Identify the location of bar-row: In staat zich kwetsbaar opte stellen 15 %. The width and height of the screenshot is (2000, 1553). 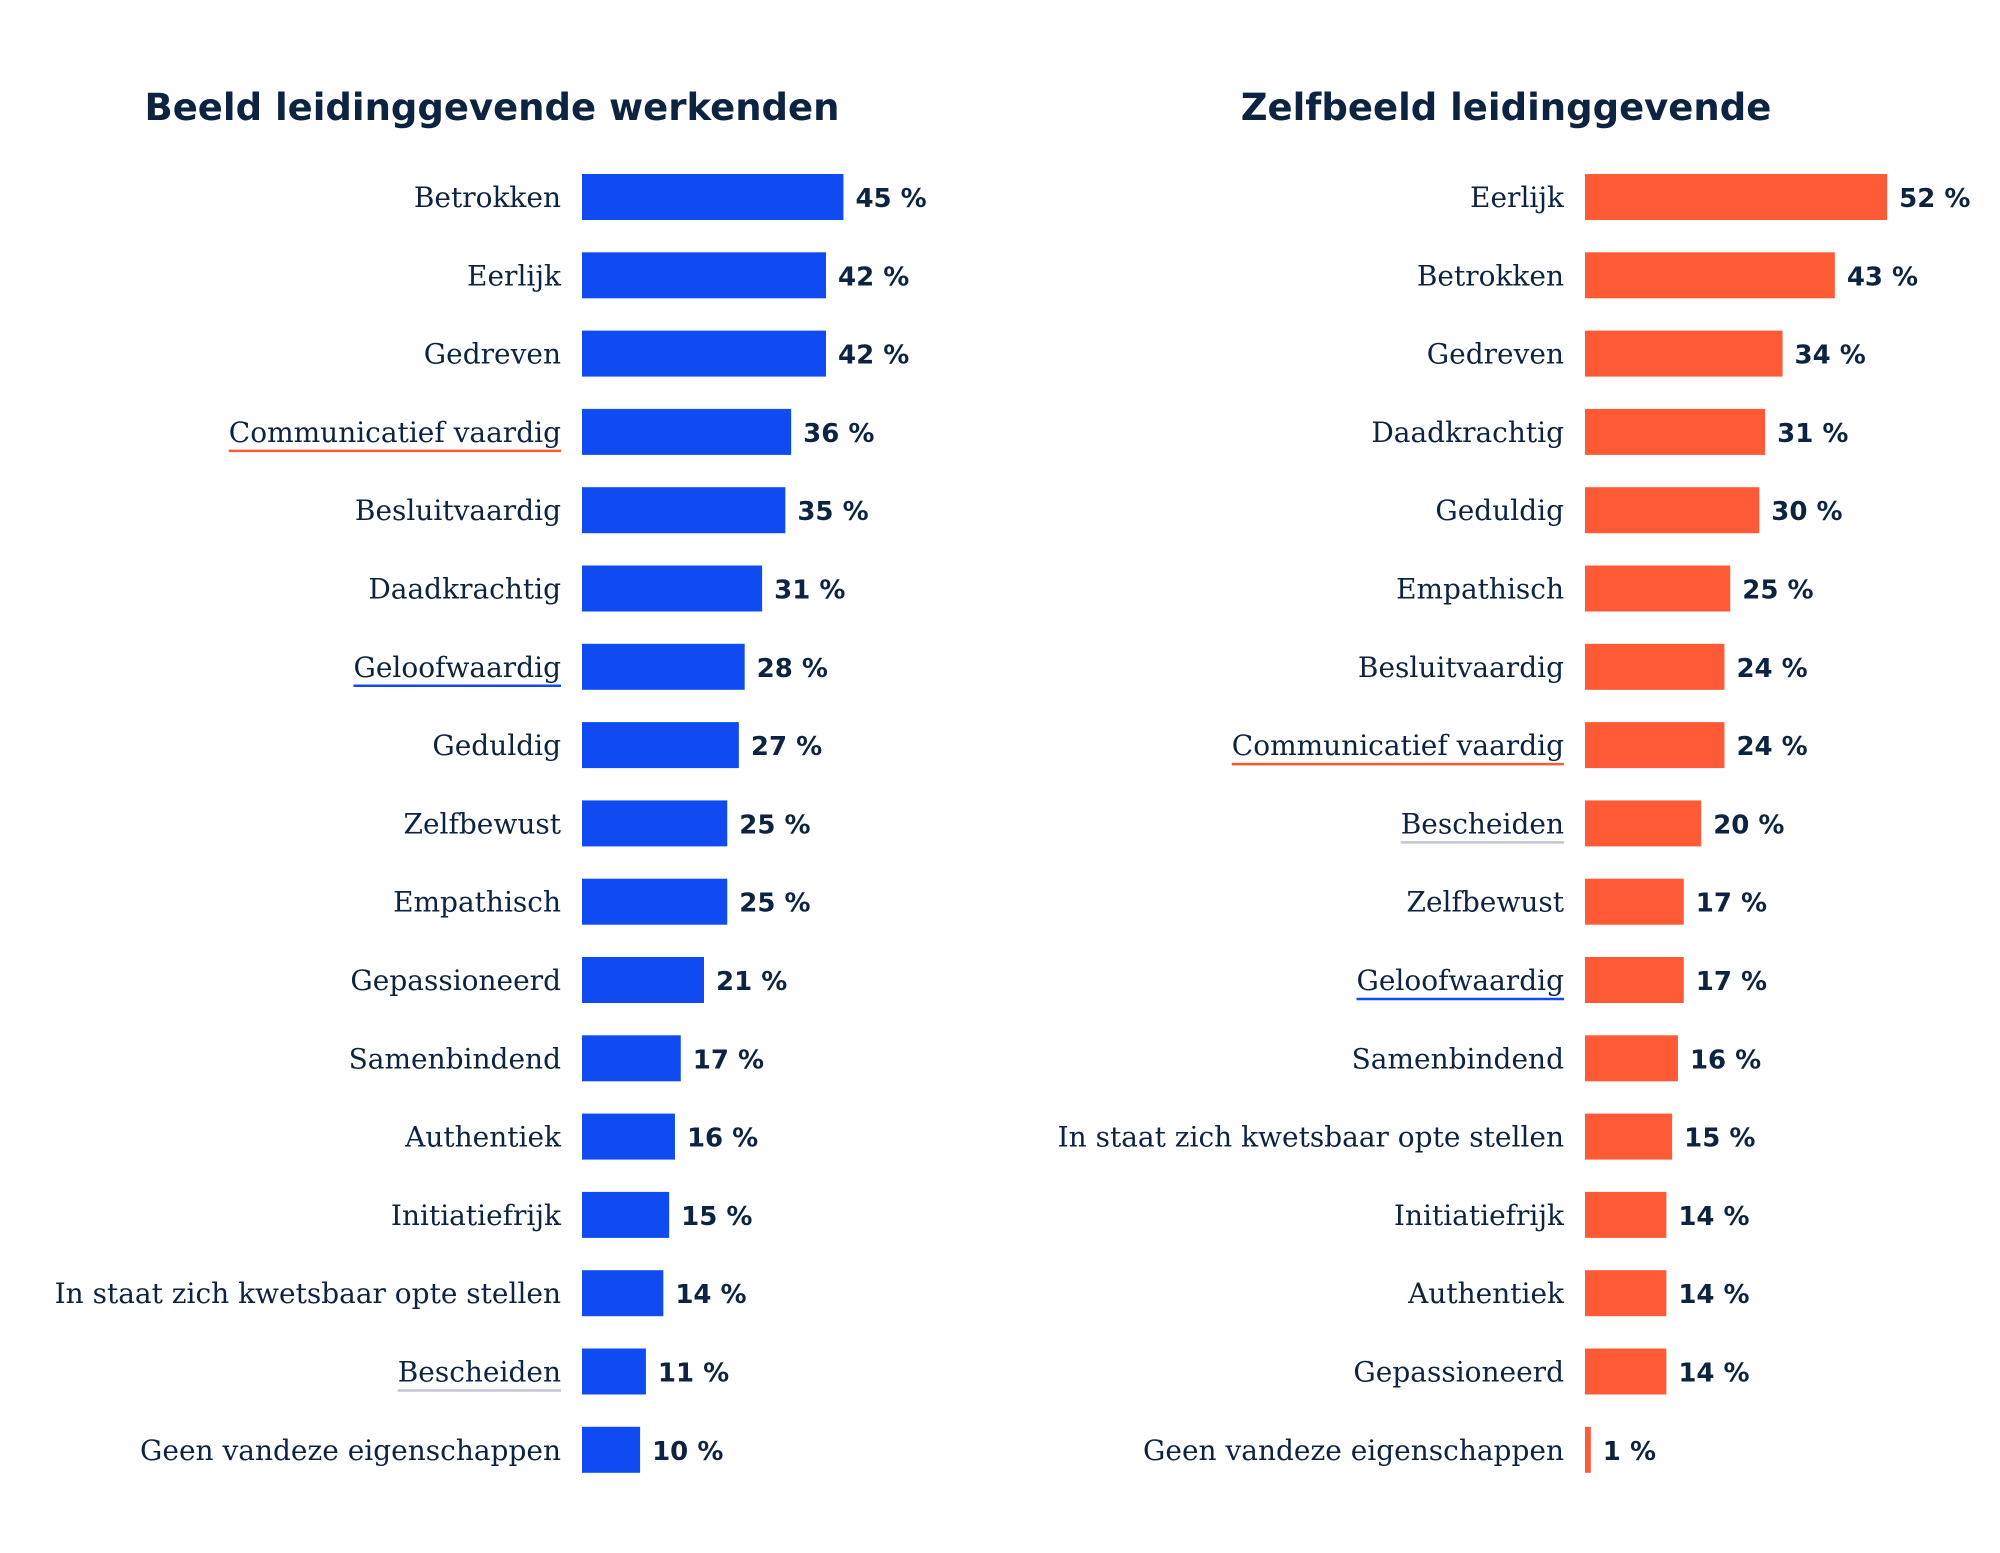
(1406, 1136).